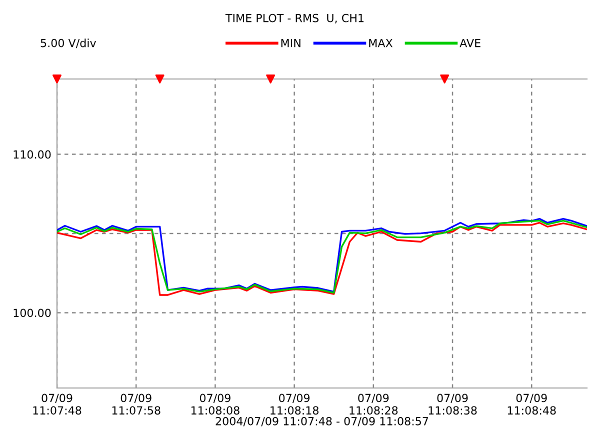  Describe the element at coordinates (470, 43) in the screenshot. I see `legend-label: AVE` at that location.